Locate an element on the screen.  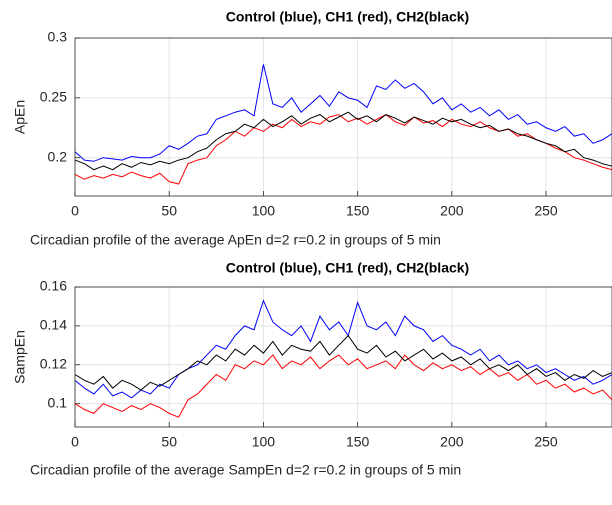
y-tick-label: 0.2 is located at coordinates (58, 156).